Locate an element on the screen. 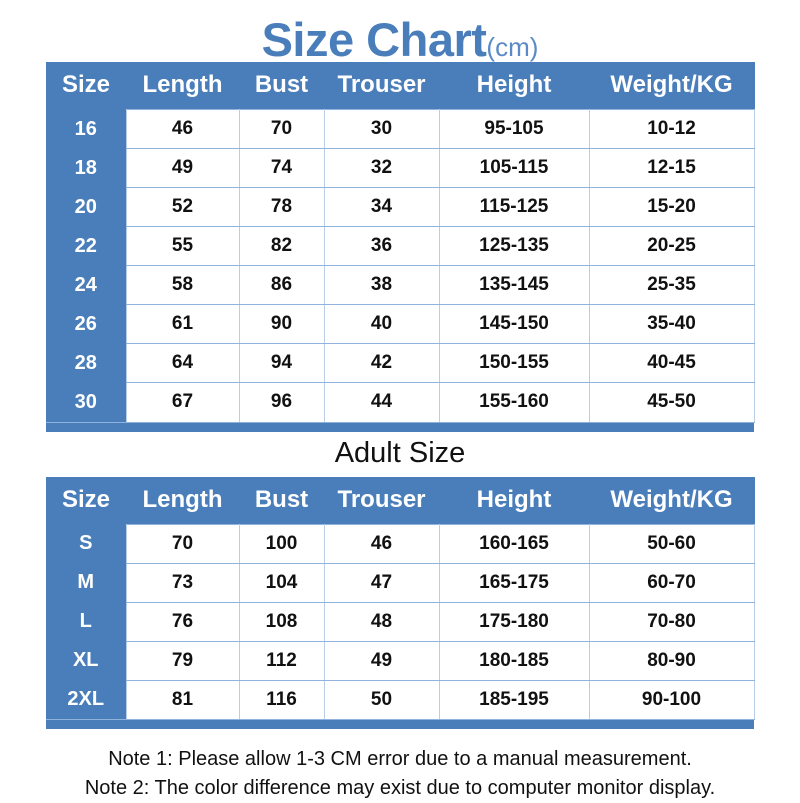 This screenshot has width=800, height=803. cell-length: 67 is located at coordinates (182, 402).